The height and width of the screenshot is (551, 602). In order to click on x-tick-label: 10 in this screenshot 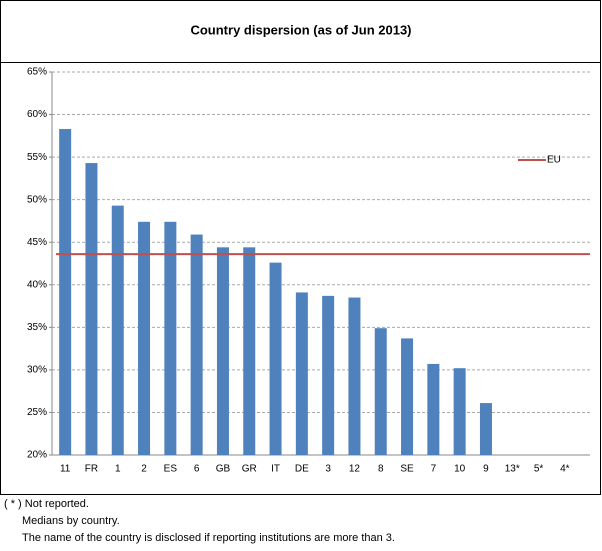, I will do `click(460, 469)`.